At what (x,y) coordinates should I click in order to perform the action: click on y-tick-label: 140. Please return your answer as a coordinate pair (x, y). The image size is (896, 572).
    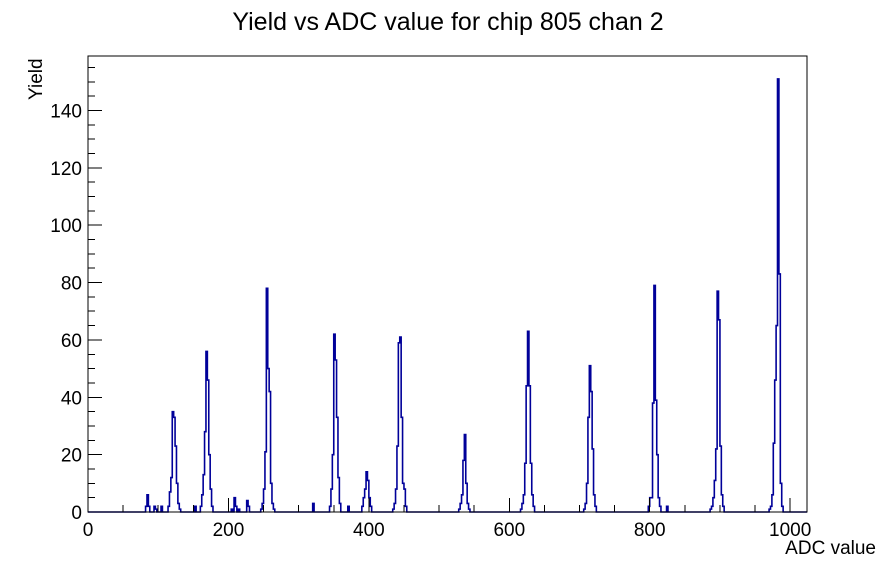
    Looking at the image, I should click on (66, 111).